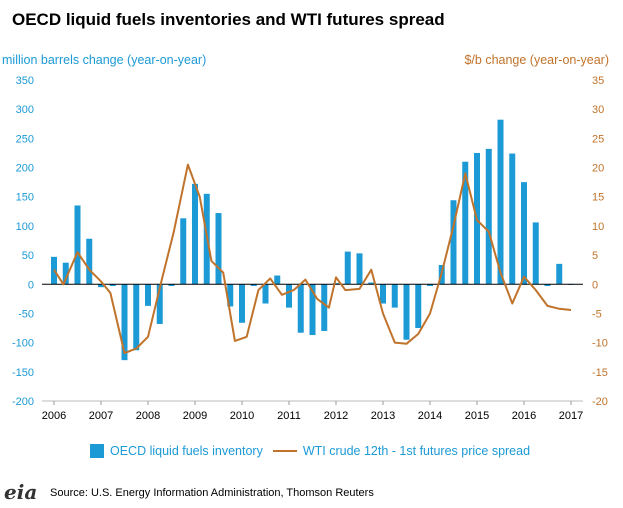 The width and height of the screenshot is (623, 508). Describe the element at coordinates (336, 416) in the screenshot. I see `x-tick-label: 2012` at that location.